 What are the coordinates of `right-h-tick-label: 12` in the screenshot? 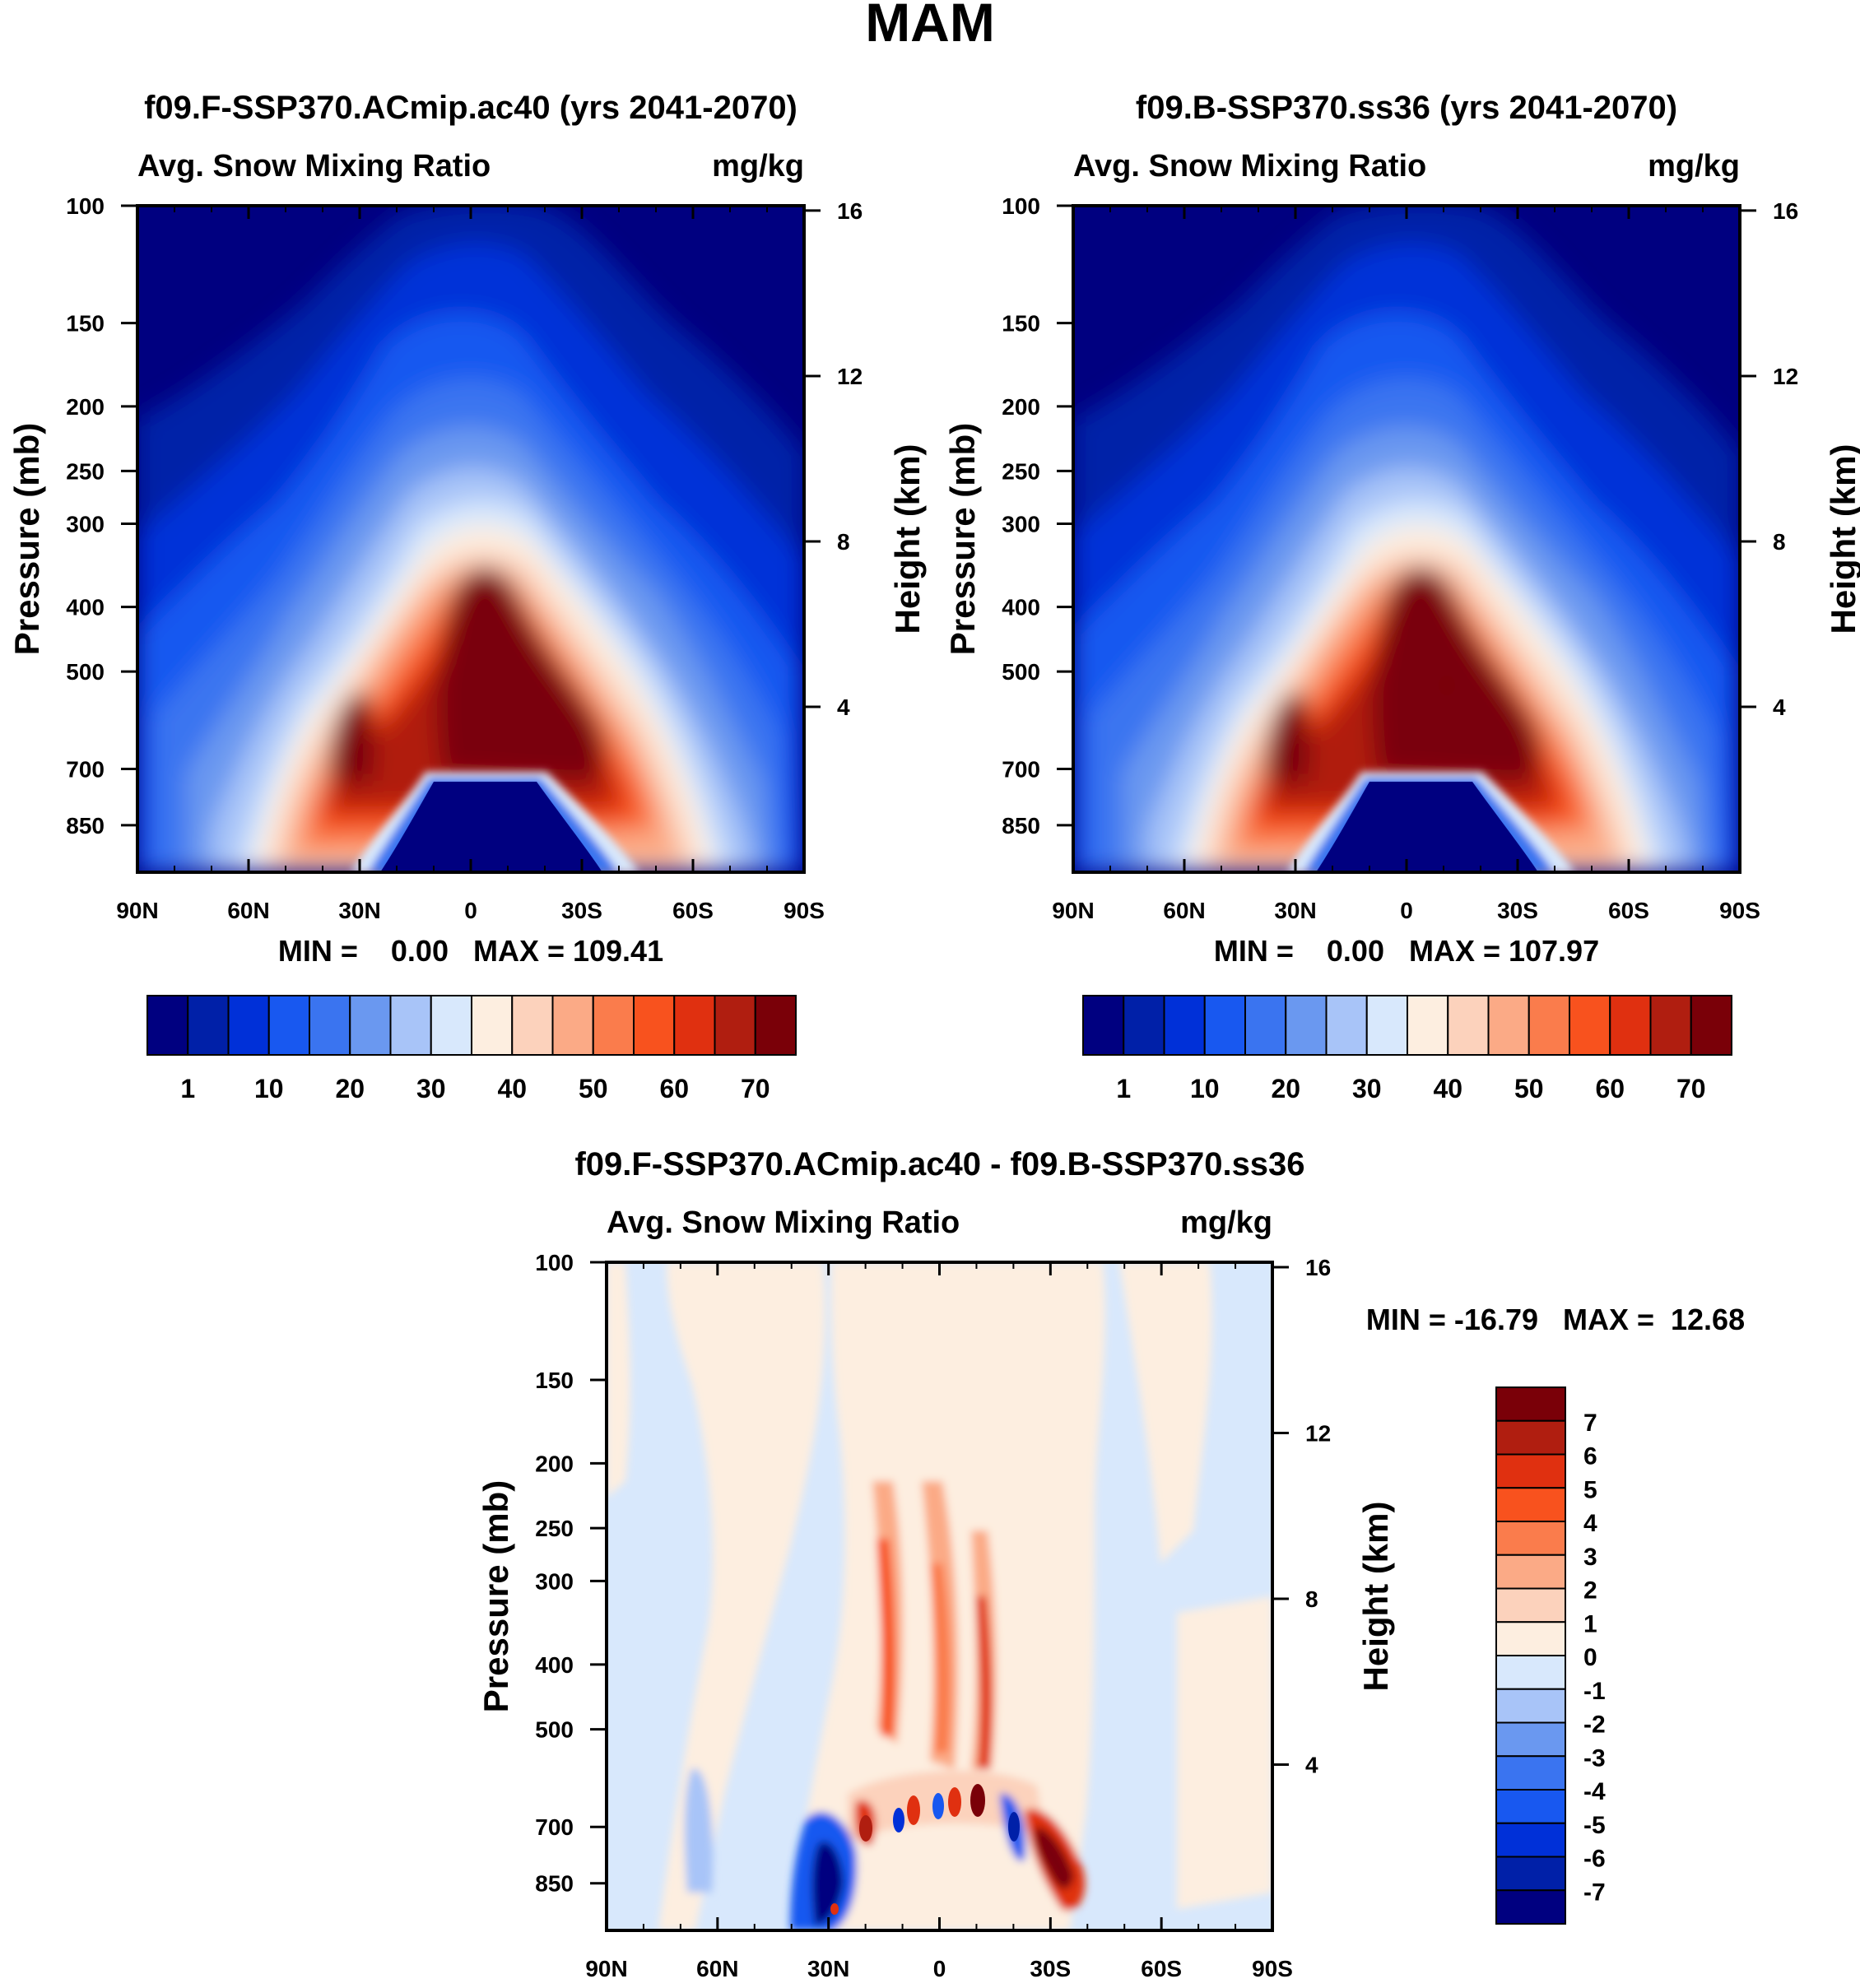 It's located at (1785, 376).